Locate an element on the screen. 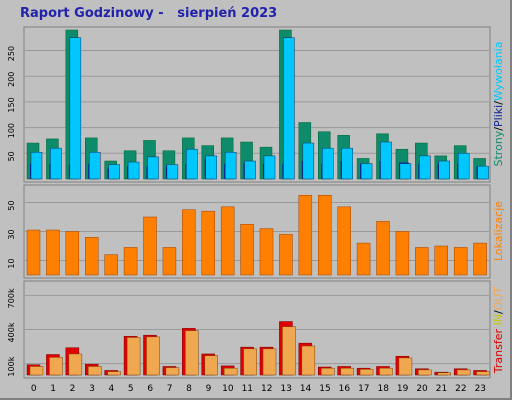 Image resolution: width=512 pixels, height=400 pixels. x-tick-label: 10 is located at coordinates (228, 389).